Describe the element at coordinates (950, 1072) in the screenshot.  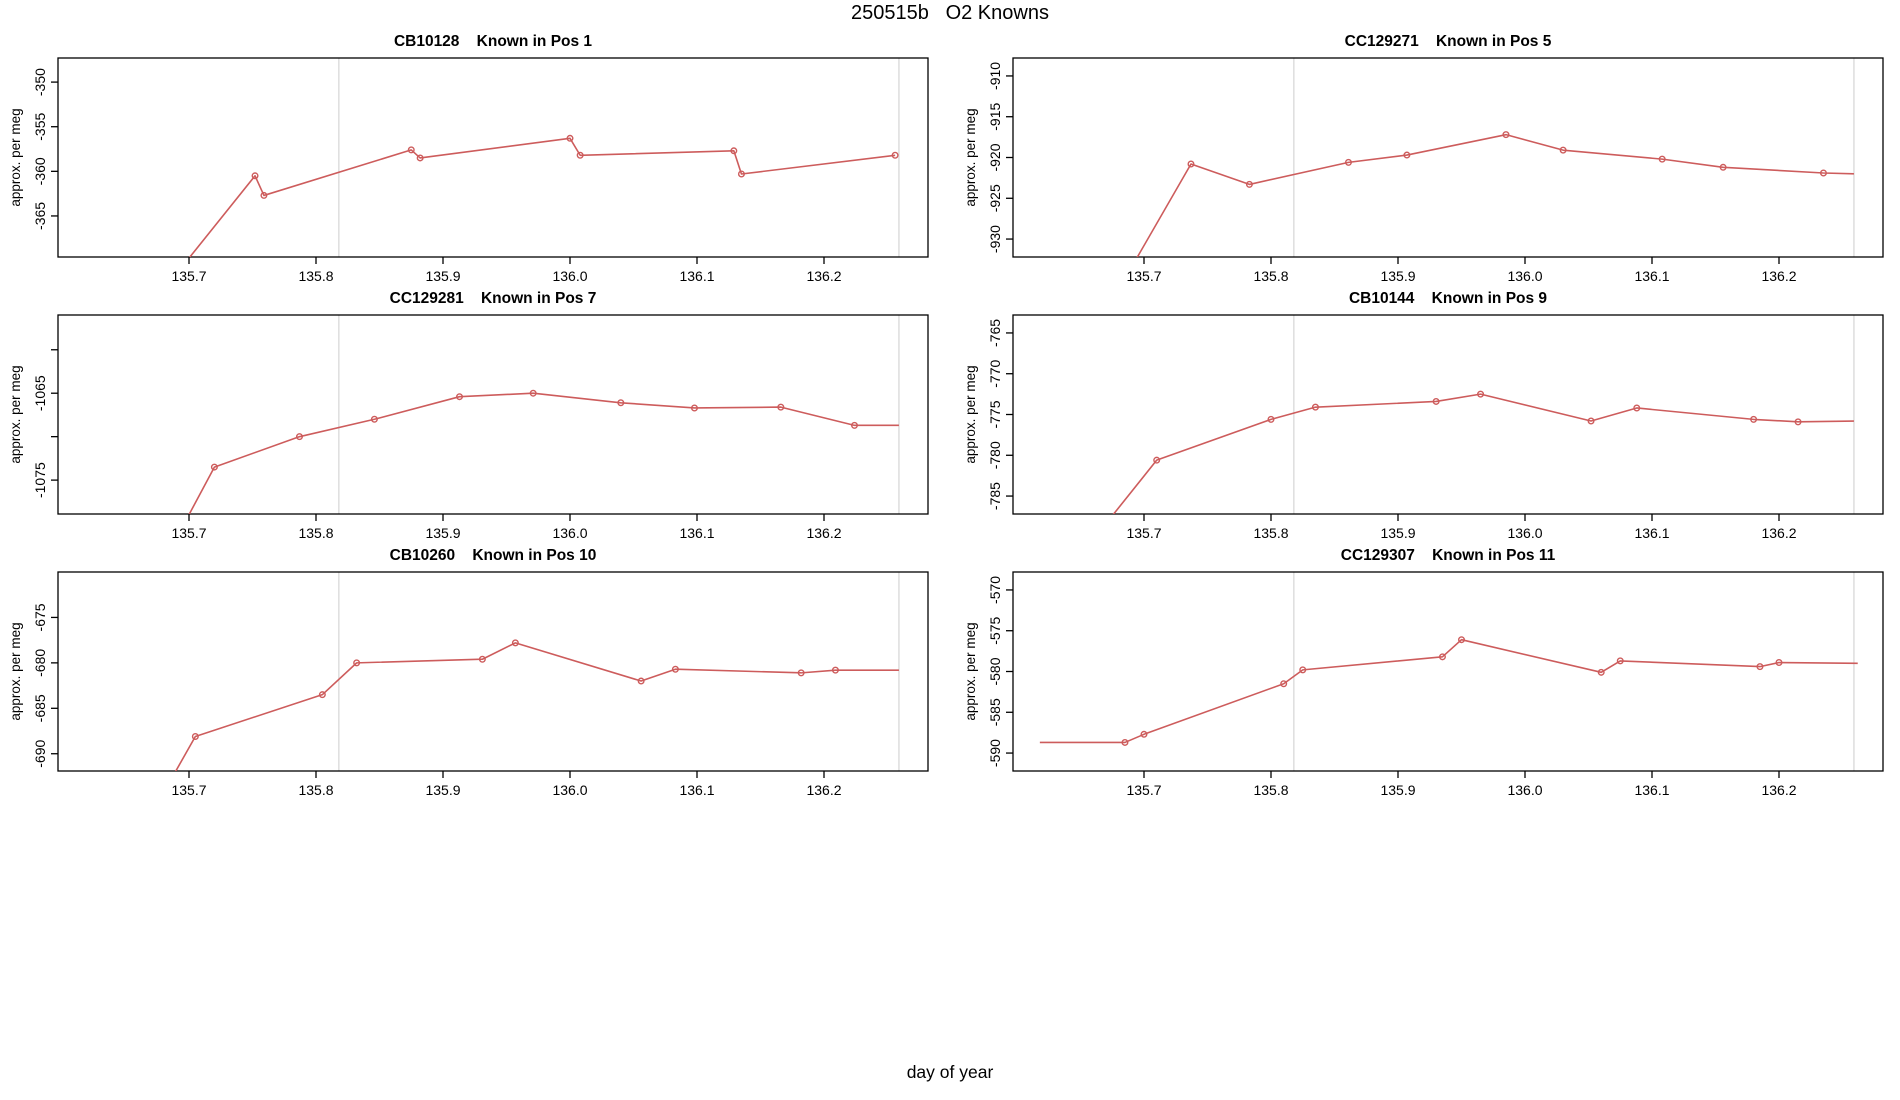
I see `x-axis-label: day of year` at that location.